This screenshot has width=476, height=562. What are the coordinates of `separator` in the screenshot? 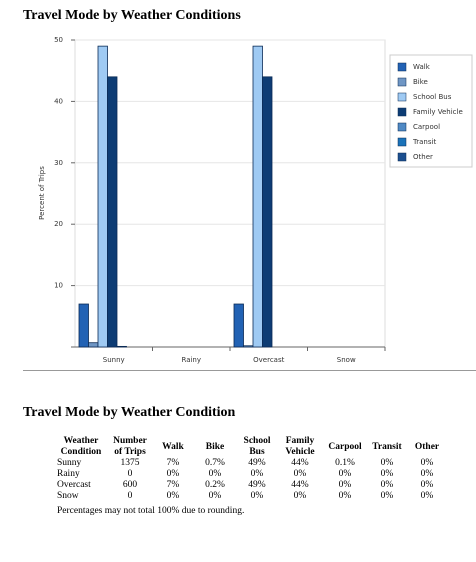 It's located at (249, 370).